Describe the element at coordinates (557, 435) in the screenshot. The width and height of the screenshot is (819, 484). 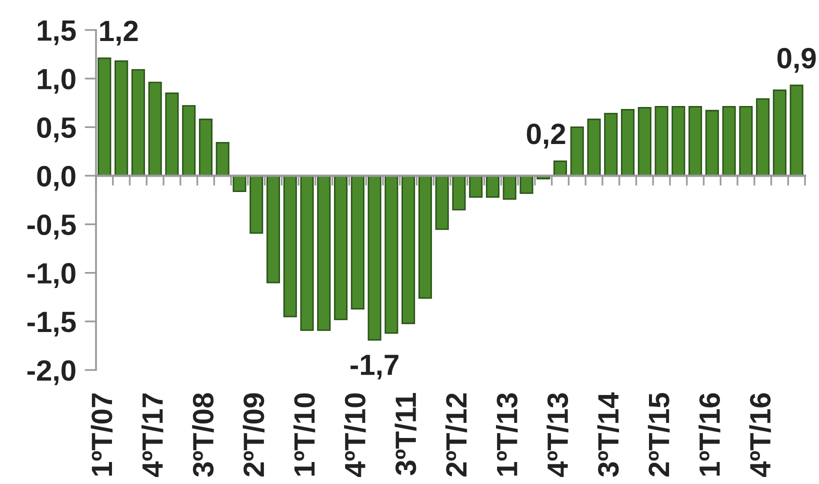
I see `x-tick-label: 4ºT/13` at that location.